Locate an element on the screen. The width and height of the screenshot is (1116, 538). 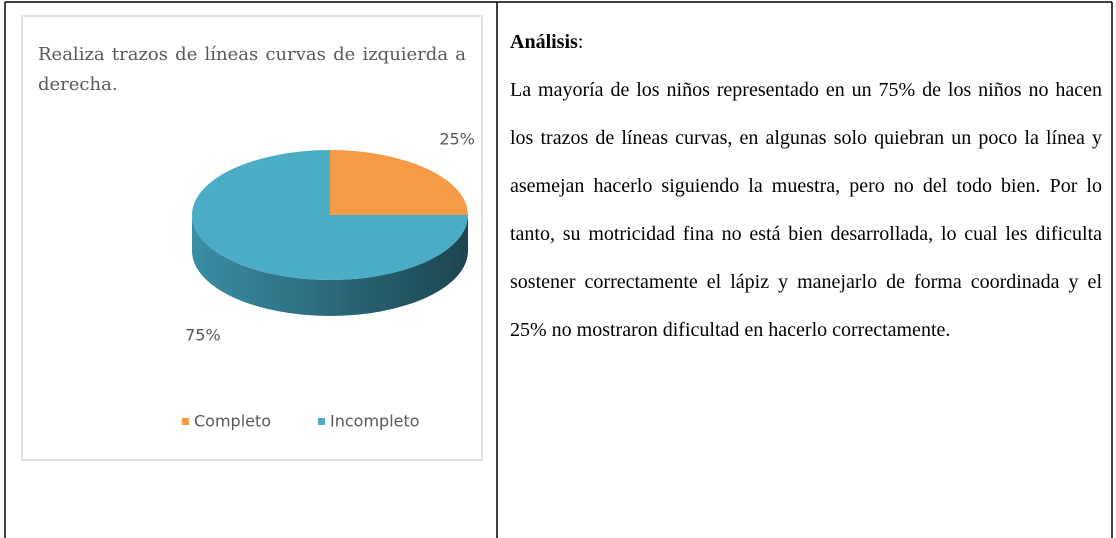
pie-chart: 25% 75% Completo Incompleto is located at coordinates (328, 280).